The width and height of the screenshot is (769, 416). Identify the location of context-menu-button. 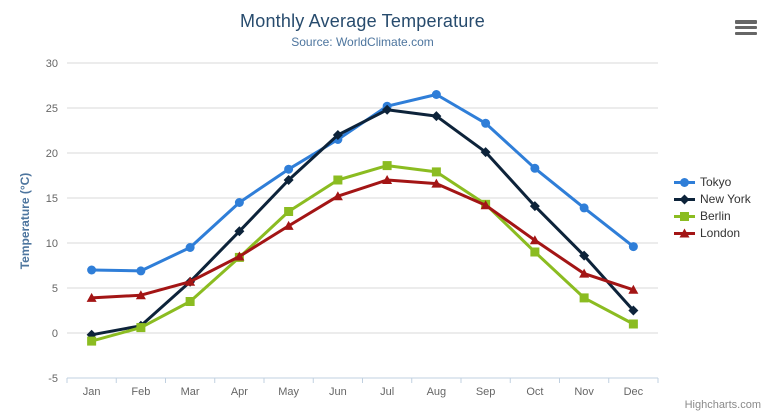
(746, 27).